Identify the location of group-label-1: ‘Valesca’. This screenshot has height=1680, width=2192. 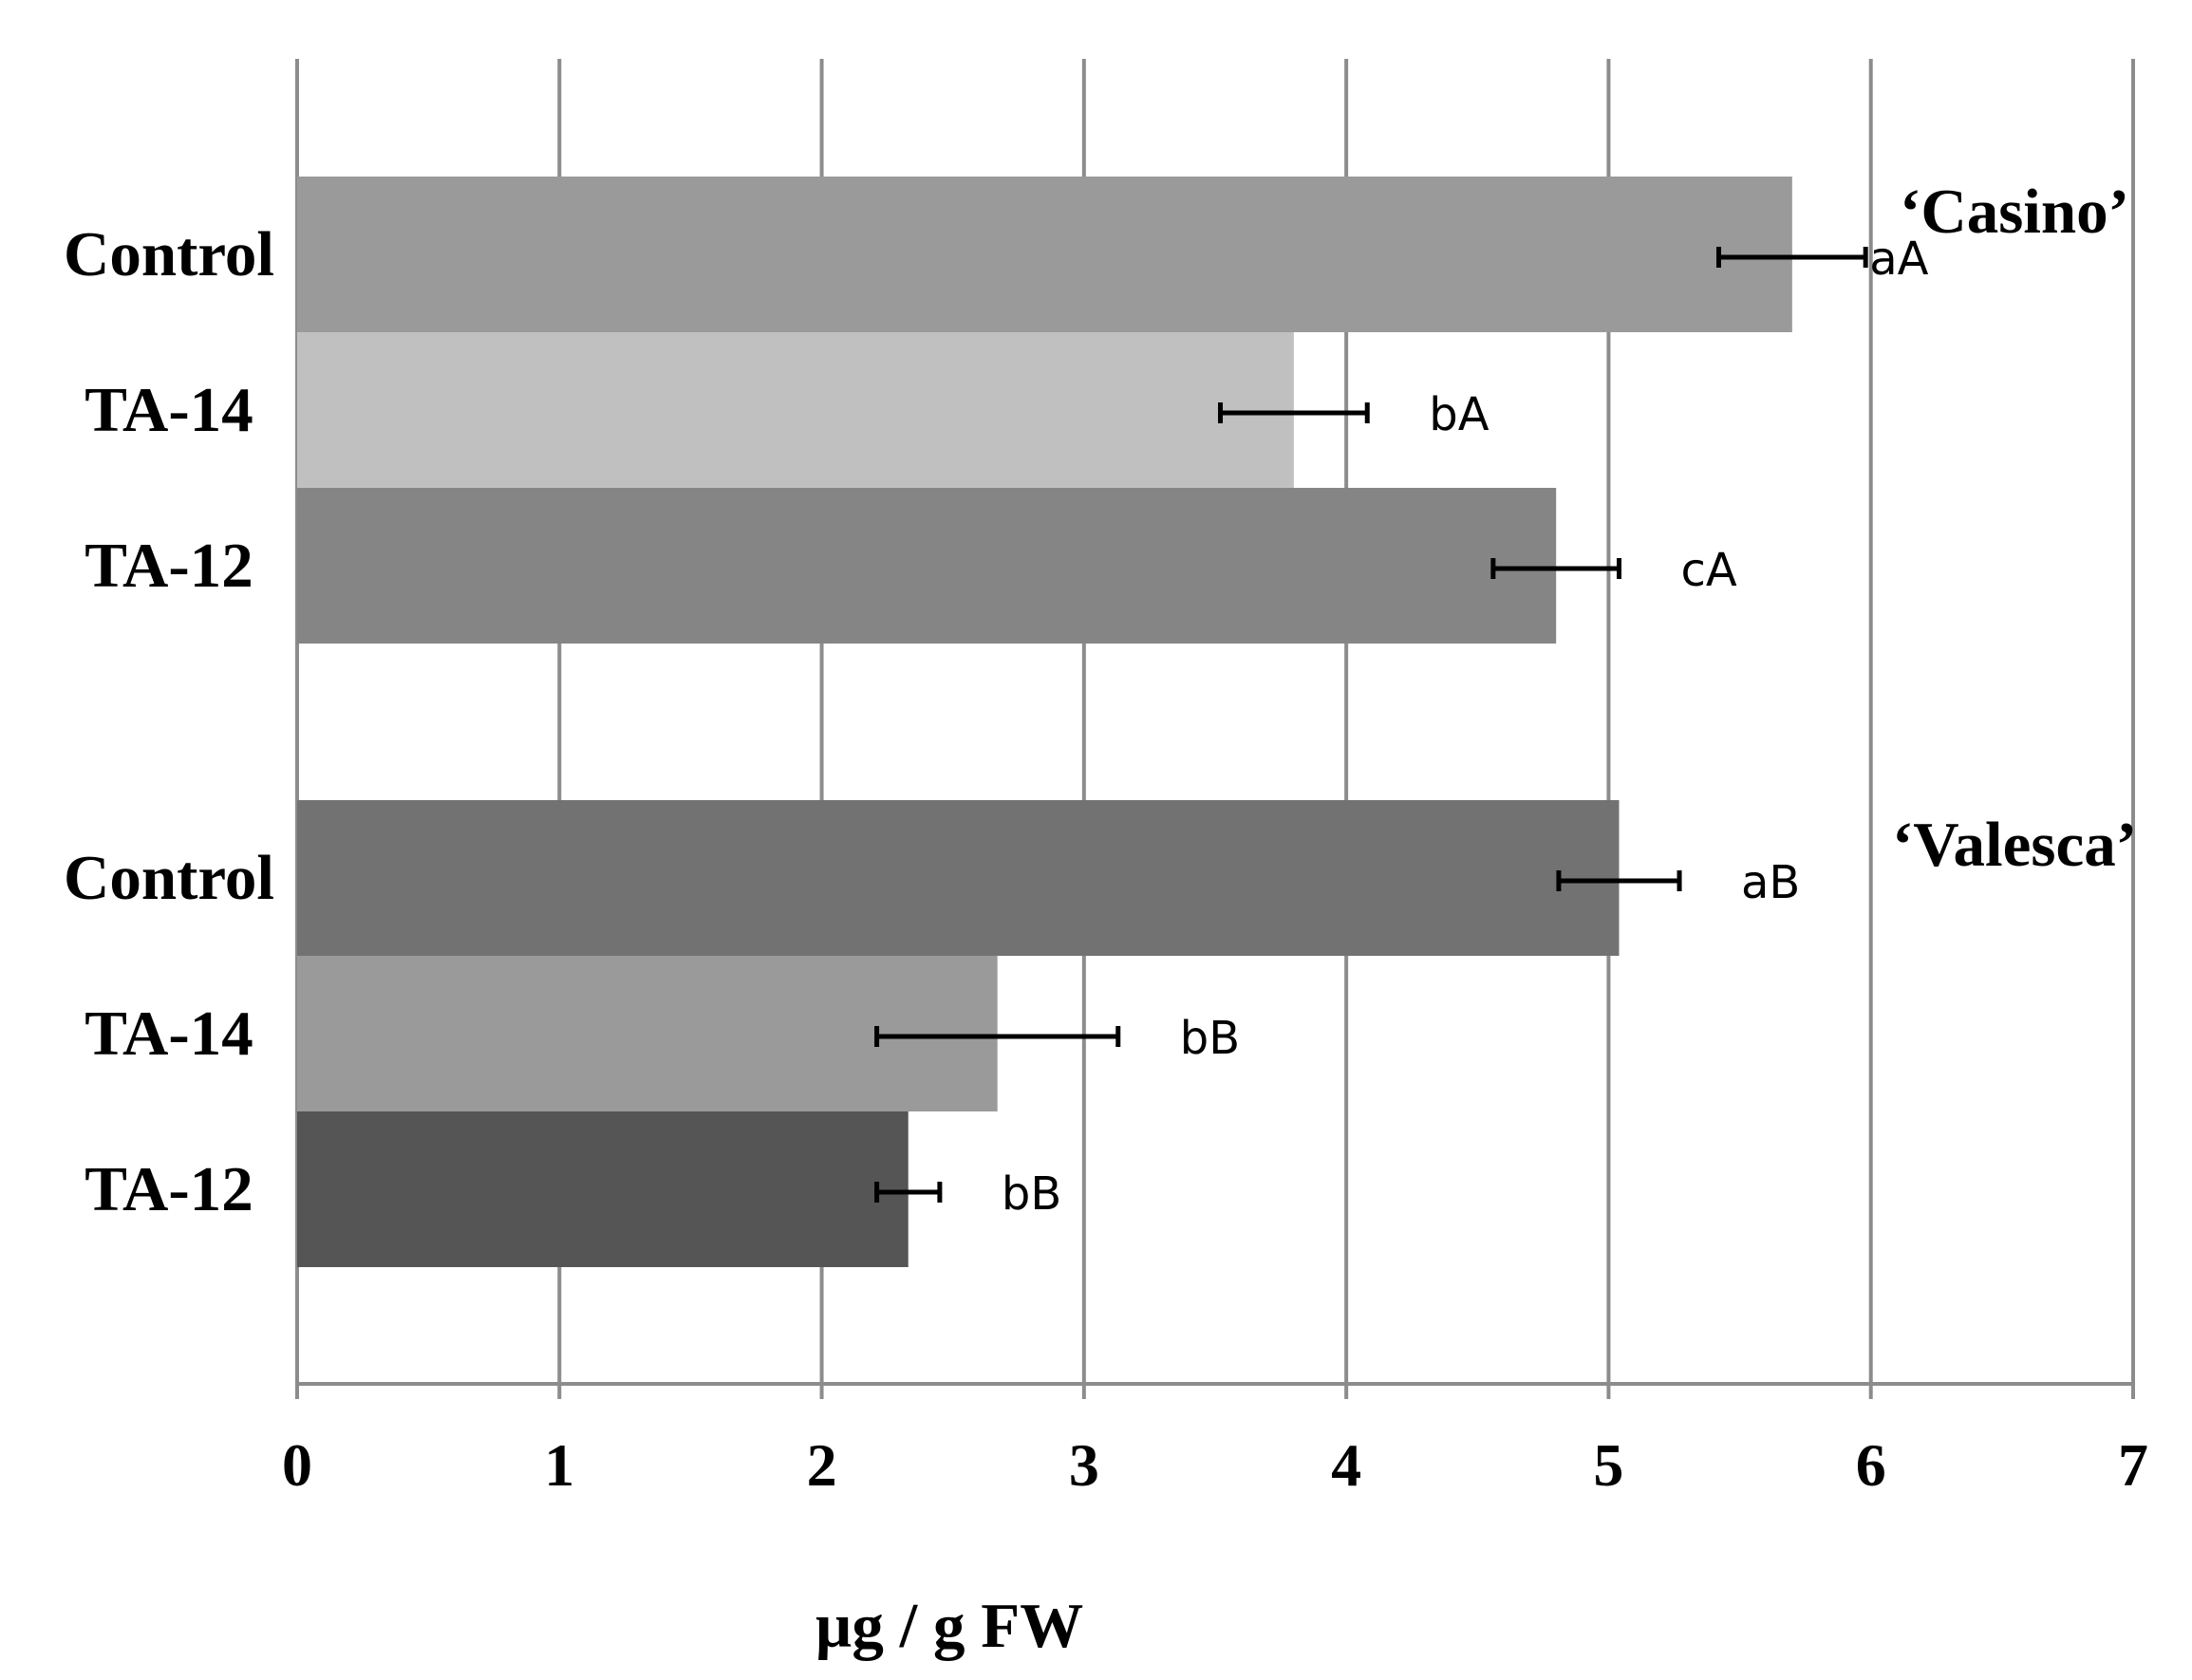
(2014, 845).